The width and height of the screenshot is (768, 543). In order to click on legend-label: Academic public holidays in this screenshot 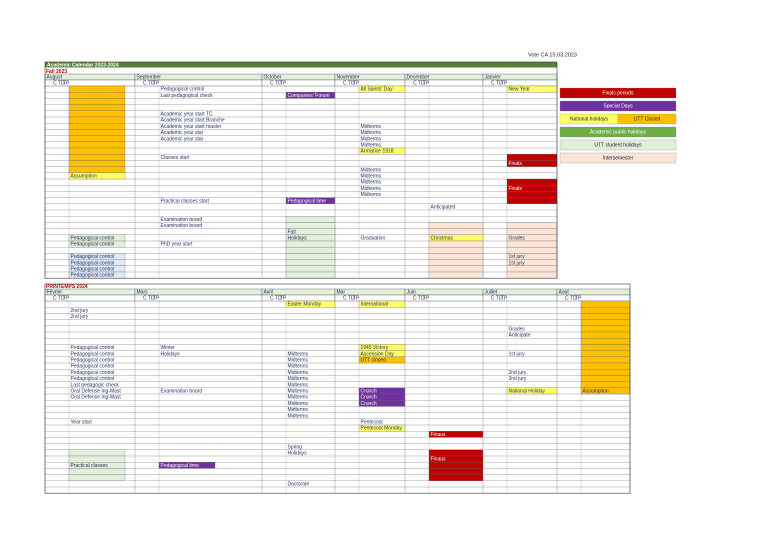, I will do `click(618, 133)`.